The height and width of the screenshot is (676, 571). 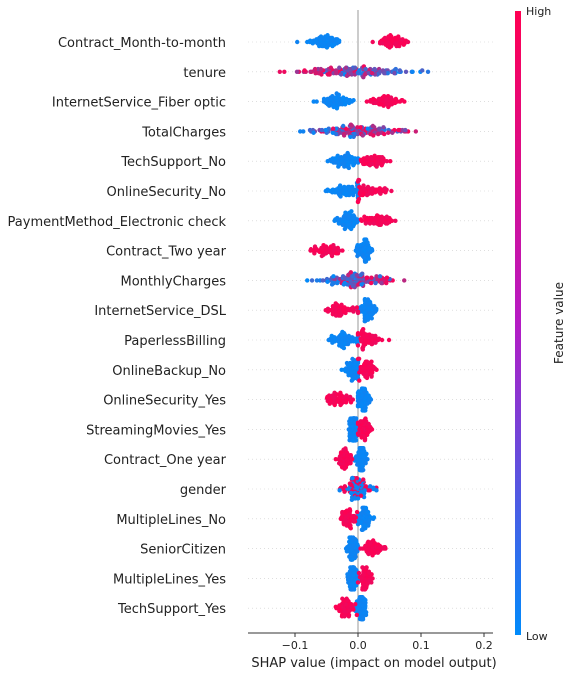 I want to click on colorbar-high-label: High, so click(x=538, y=11).